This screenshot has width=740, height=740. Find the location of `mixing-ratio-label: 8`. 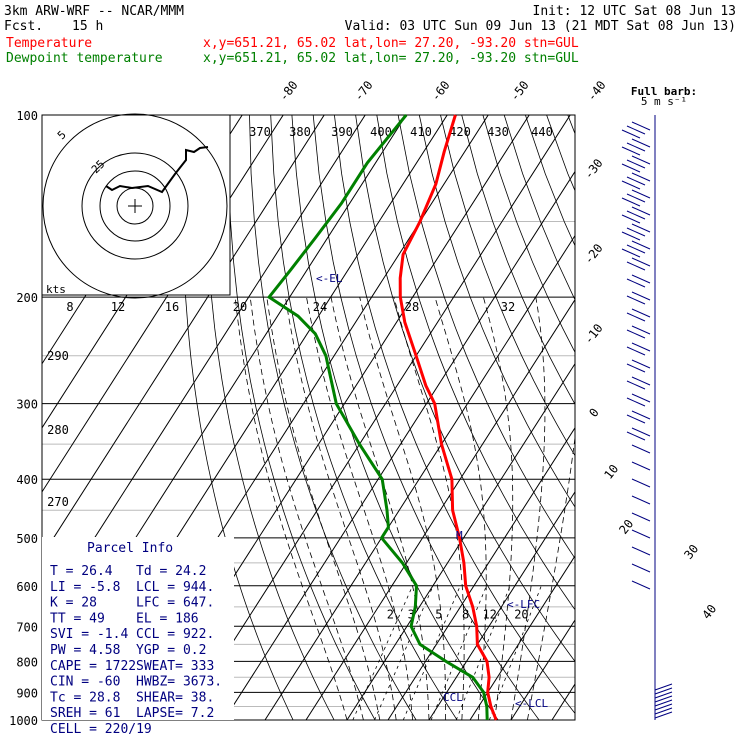

mixing-ratio-label: 8 is located at coordinates (465, 614).